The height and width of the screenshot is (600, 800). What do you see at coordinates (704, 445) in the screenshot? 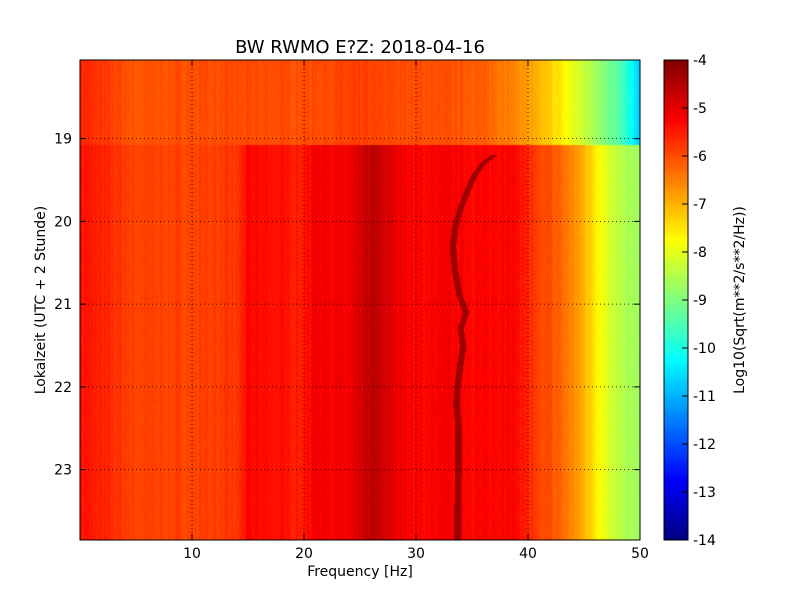
I see `colorbar-tick-label: -12` at bounding box center [704, 445].